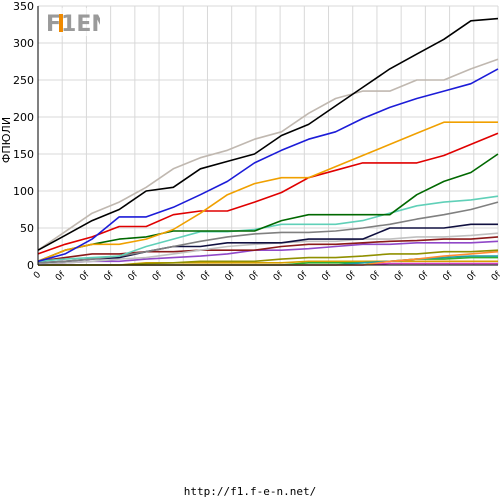 The image size is (500, 500). What do you see at coordinates (73, 24) in the screenshot?
I see `logo-text: F1EN` at bounding box center [73, 24].